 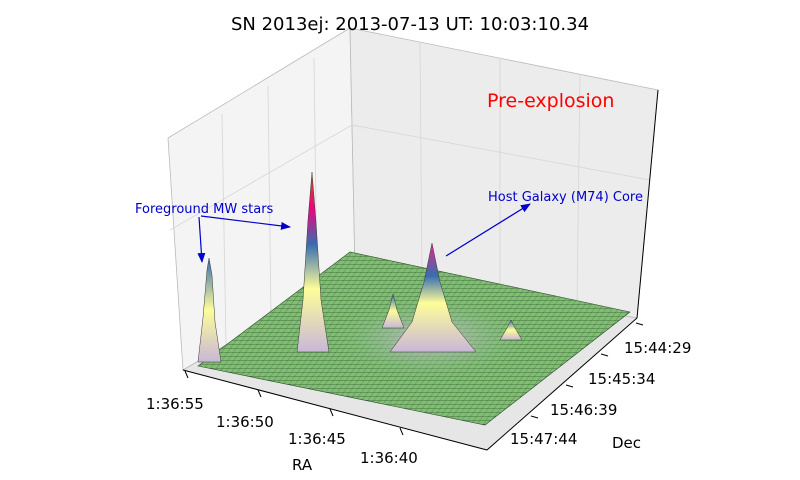 What do you see at coordinates (550, 101) in the screenshot?
I see `annotation-pre-explosion: Pre-explosion` at bounding box center [550, 101].